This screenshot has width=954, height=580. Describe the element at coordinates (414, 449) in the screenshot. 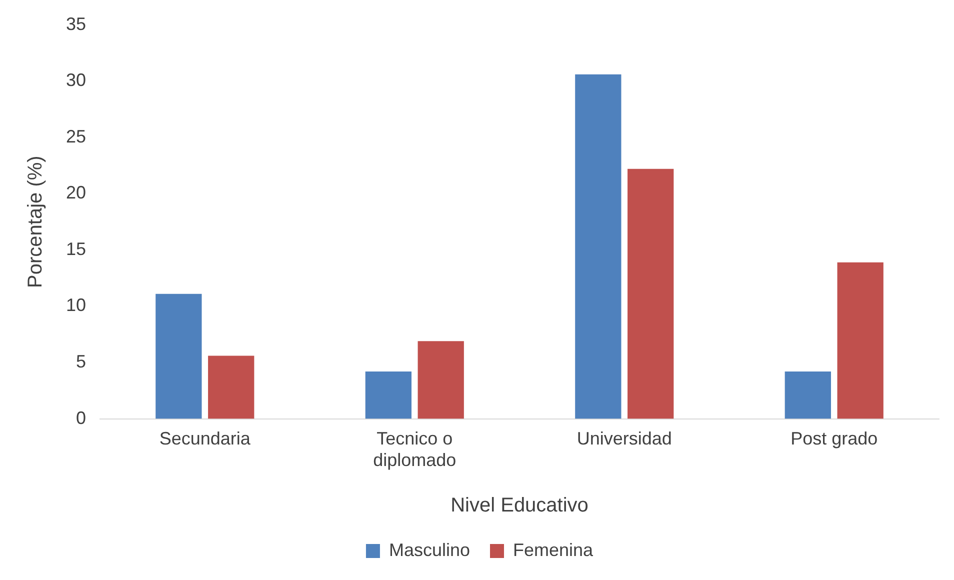

I see `x-tick-label: Tecnico o diplomado` at that location.